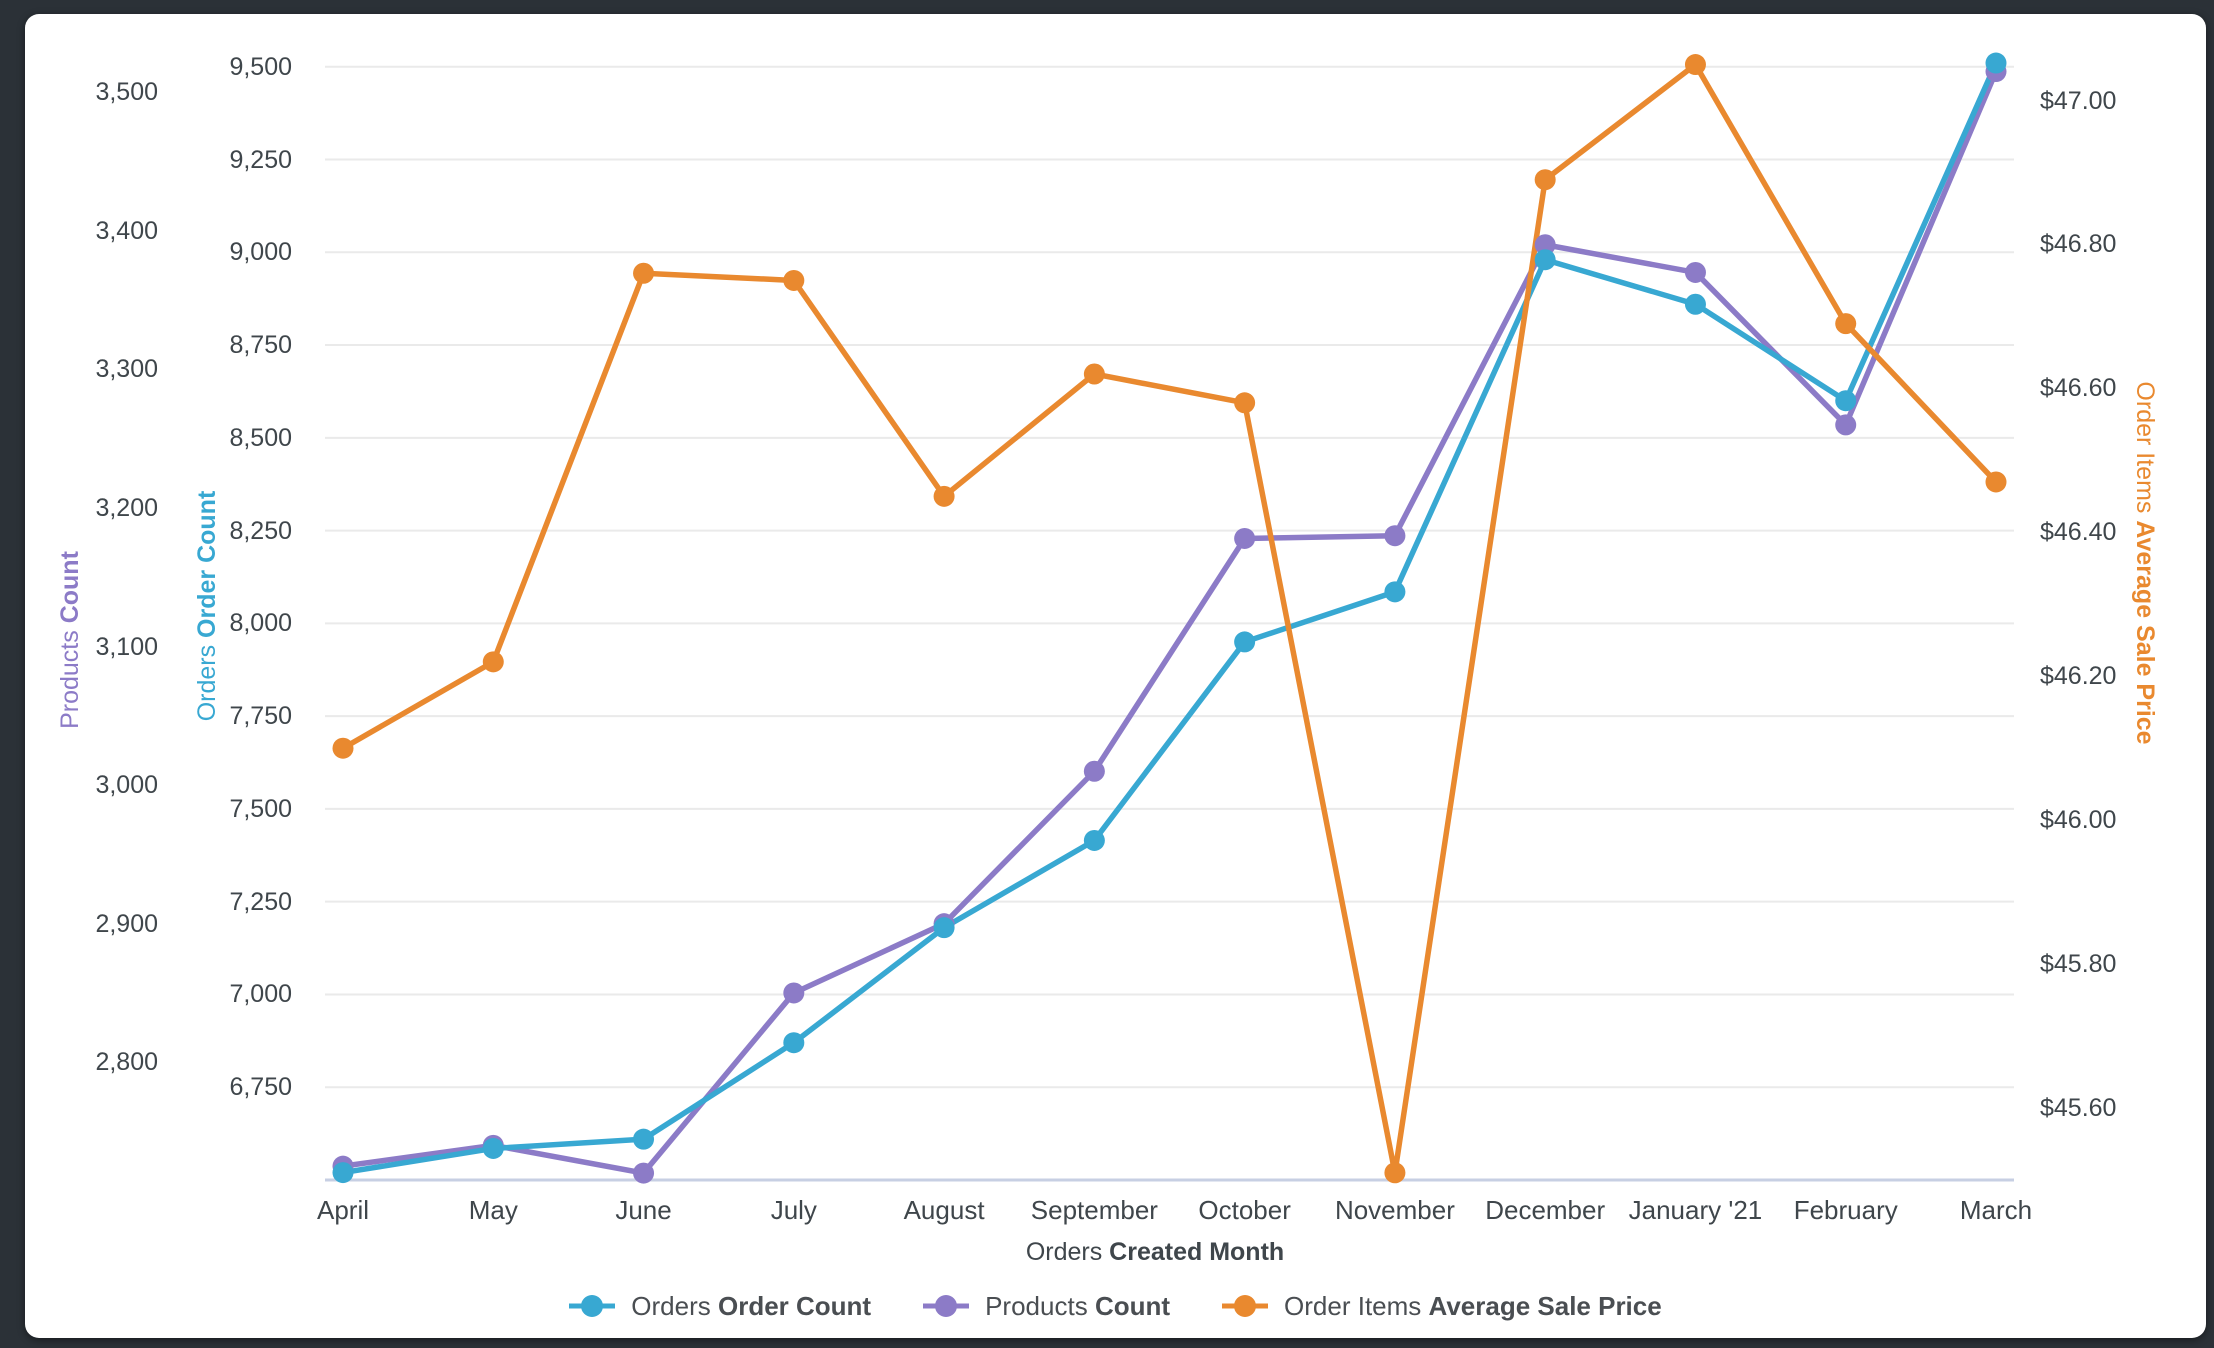 The image size is (2214, 1348). What do you see at coordinates (260, 437) in the screenshot?
I see `tick-label: 8,500` at bounding box center [260, 437].